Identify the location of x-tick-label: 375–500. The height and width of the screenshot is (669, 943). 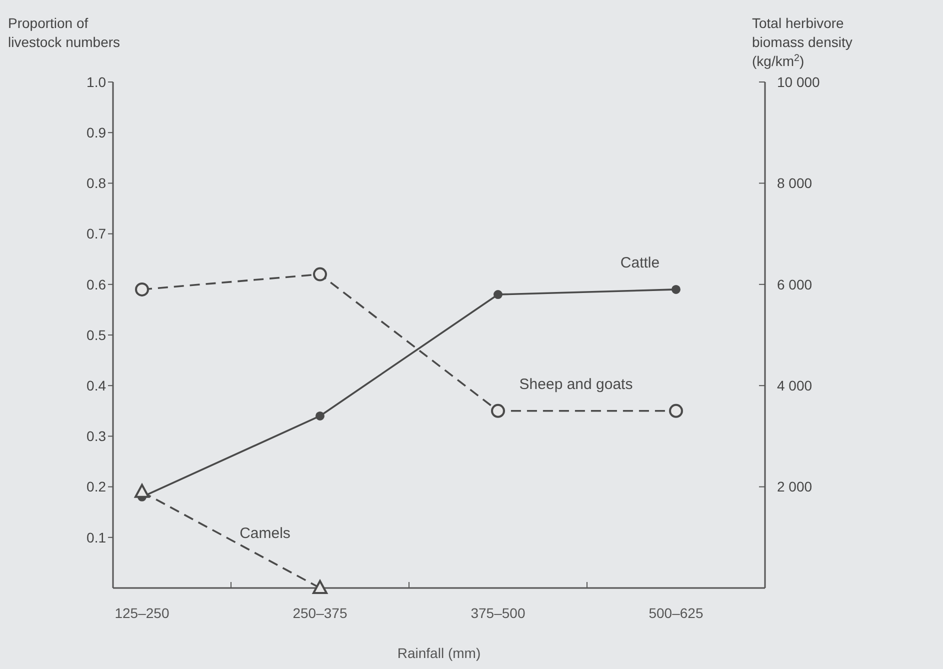
(498, 613).